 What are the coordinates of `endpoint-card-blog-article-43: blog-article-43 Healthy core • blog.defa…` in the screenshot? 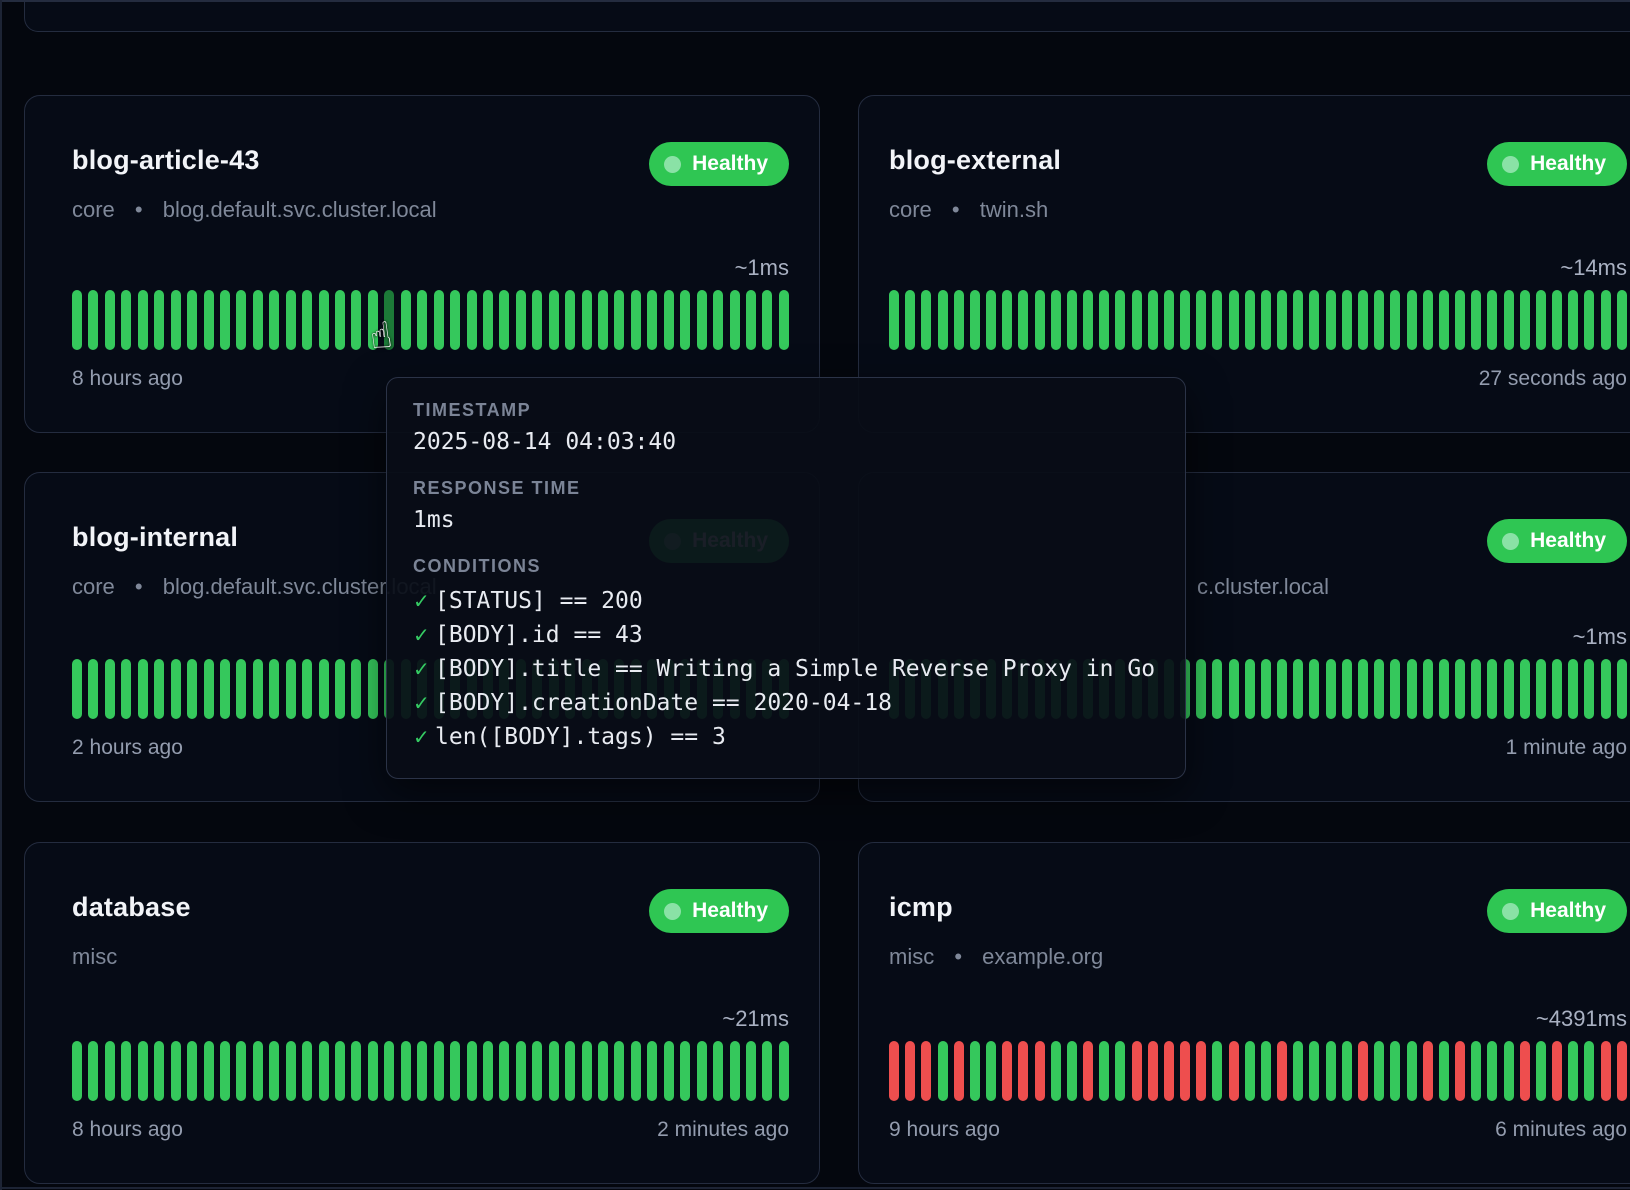 It's located at (422, 264).